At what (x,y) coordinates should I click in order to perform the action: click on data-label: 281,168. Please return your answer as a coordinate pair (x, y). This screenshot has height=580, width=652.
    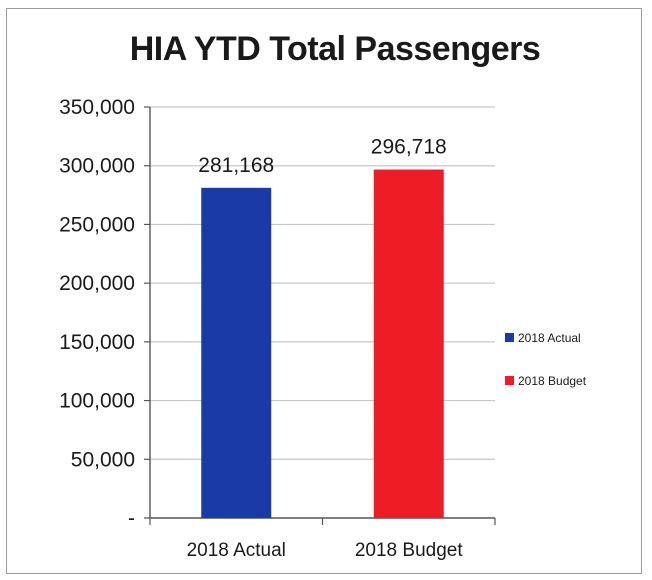
    Looking at the image, I should click on (236, 165).